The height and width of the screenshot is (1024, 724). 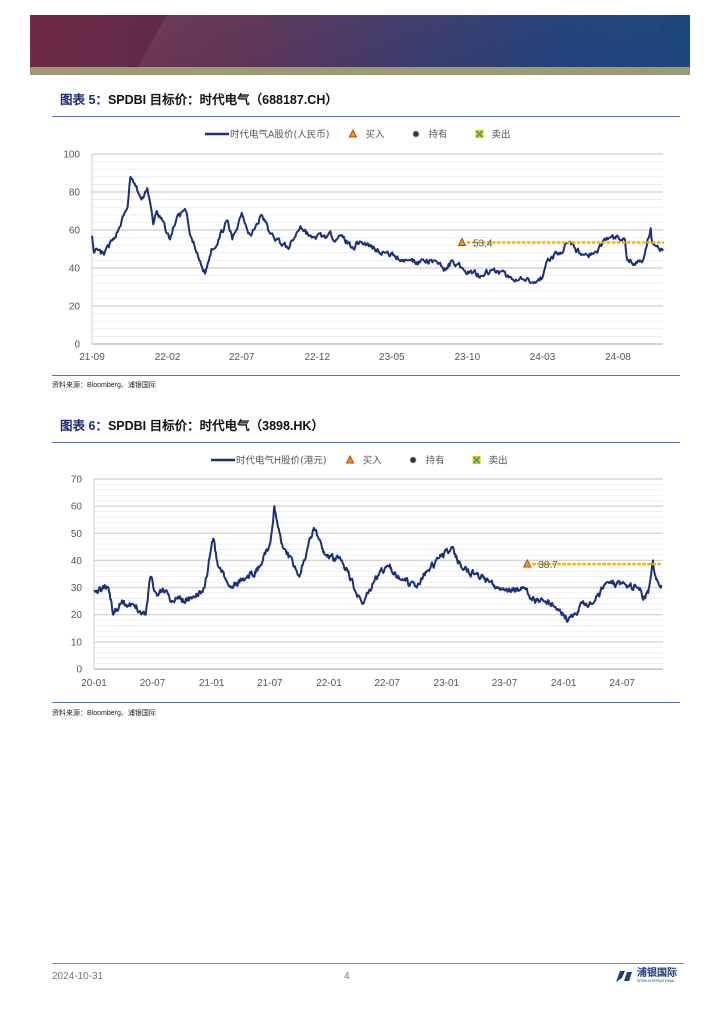 What do you see at coordinates (360, 71) in the screenshot?
I see `header-accent-bar` at bounding box center [360, 71].